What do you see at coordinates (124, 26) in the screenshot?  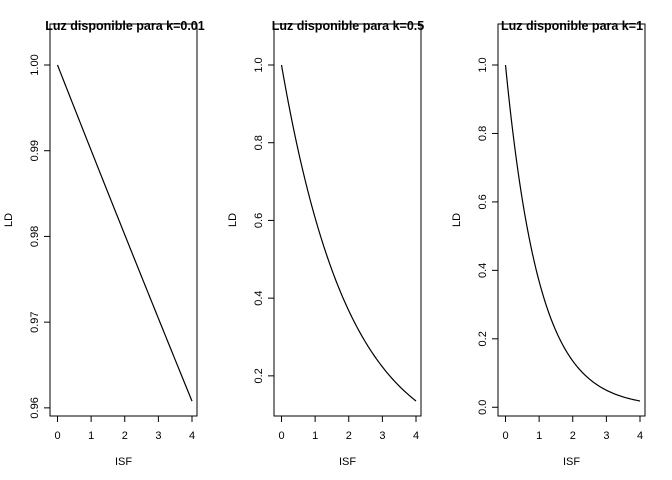 I see `chart-title: Luz disponible para k=0.01` at bounding box center [124, 26].